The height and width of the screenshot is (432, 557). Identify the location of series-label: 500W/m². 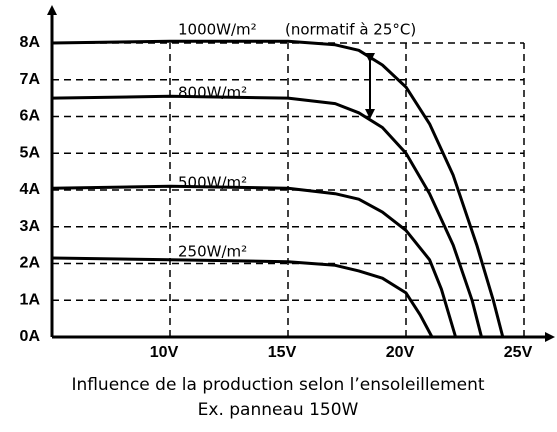
(212, 183).